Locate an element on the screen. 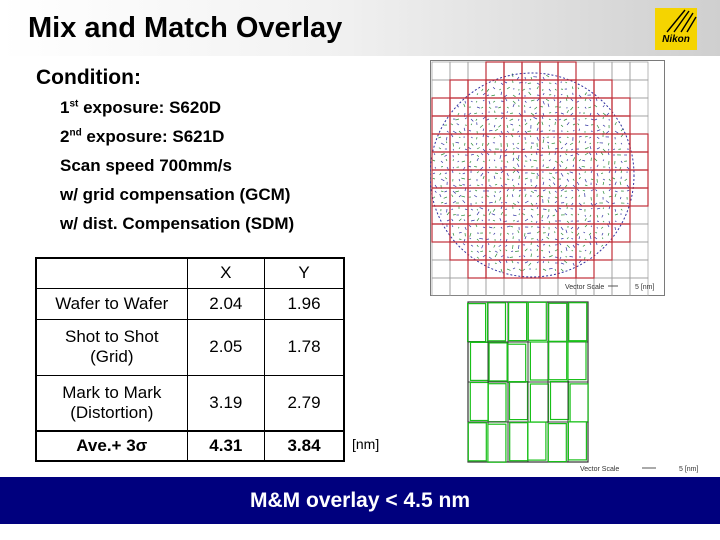 This screenshot has width=720, height=540. condition-line-1st-exposure: 1st exposure: S620D is located at coordinates (141, 107).